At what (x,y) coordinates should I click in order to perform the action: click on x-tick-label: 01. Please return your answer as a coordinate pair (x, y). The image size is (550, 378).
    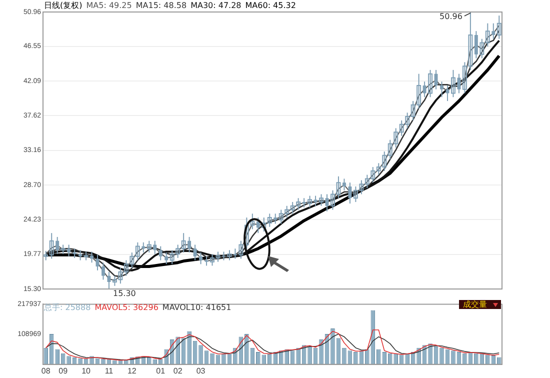
    Looking at the image, I should click on (161, 371).